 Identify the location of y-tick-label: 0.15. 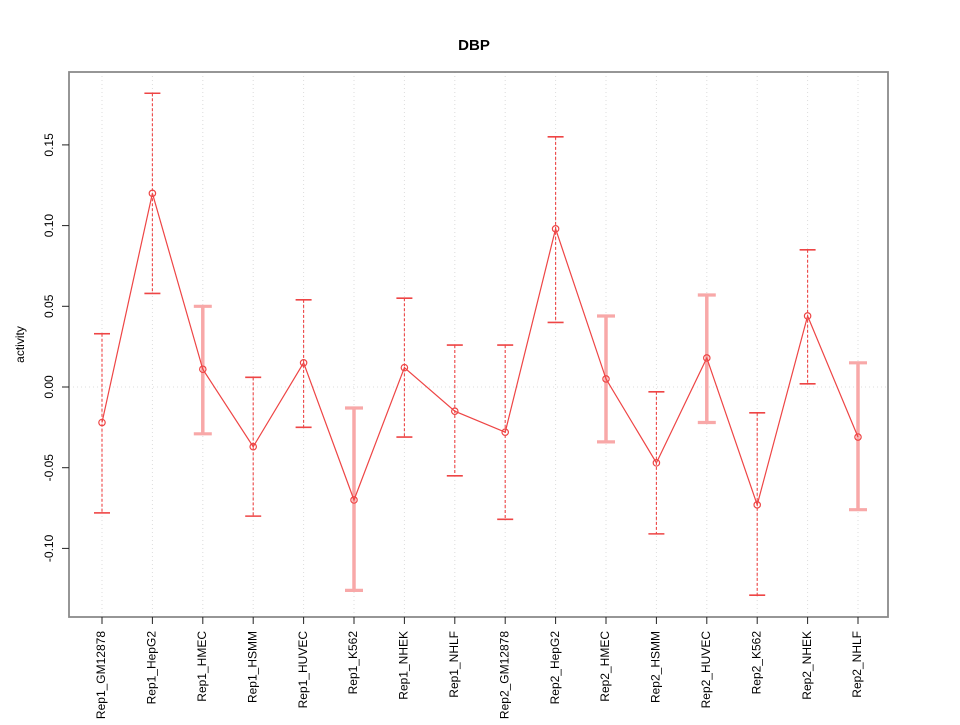
(49, 145).